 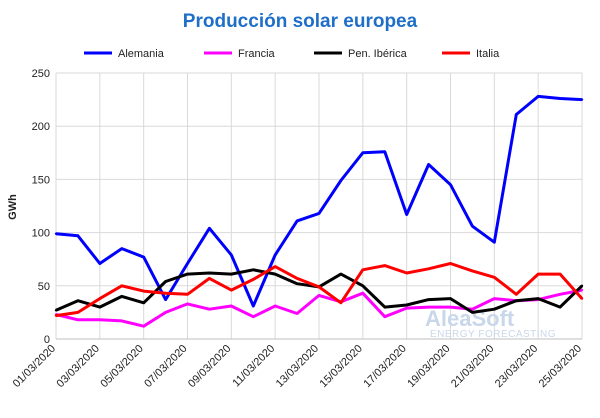 I want to click on x-tick-label: 21/03/2020, so click(x=472, y=366).